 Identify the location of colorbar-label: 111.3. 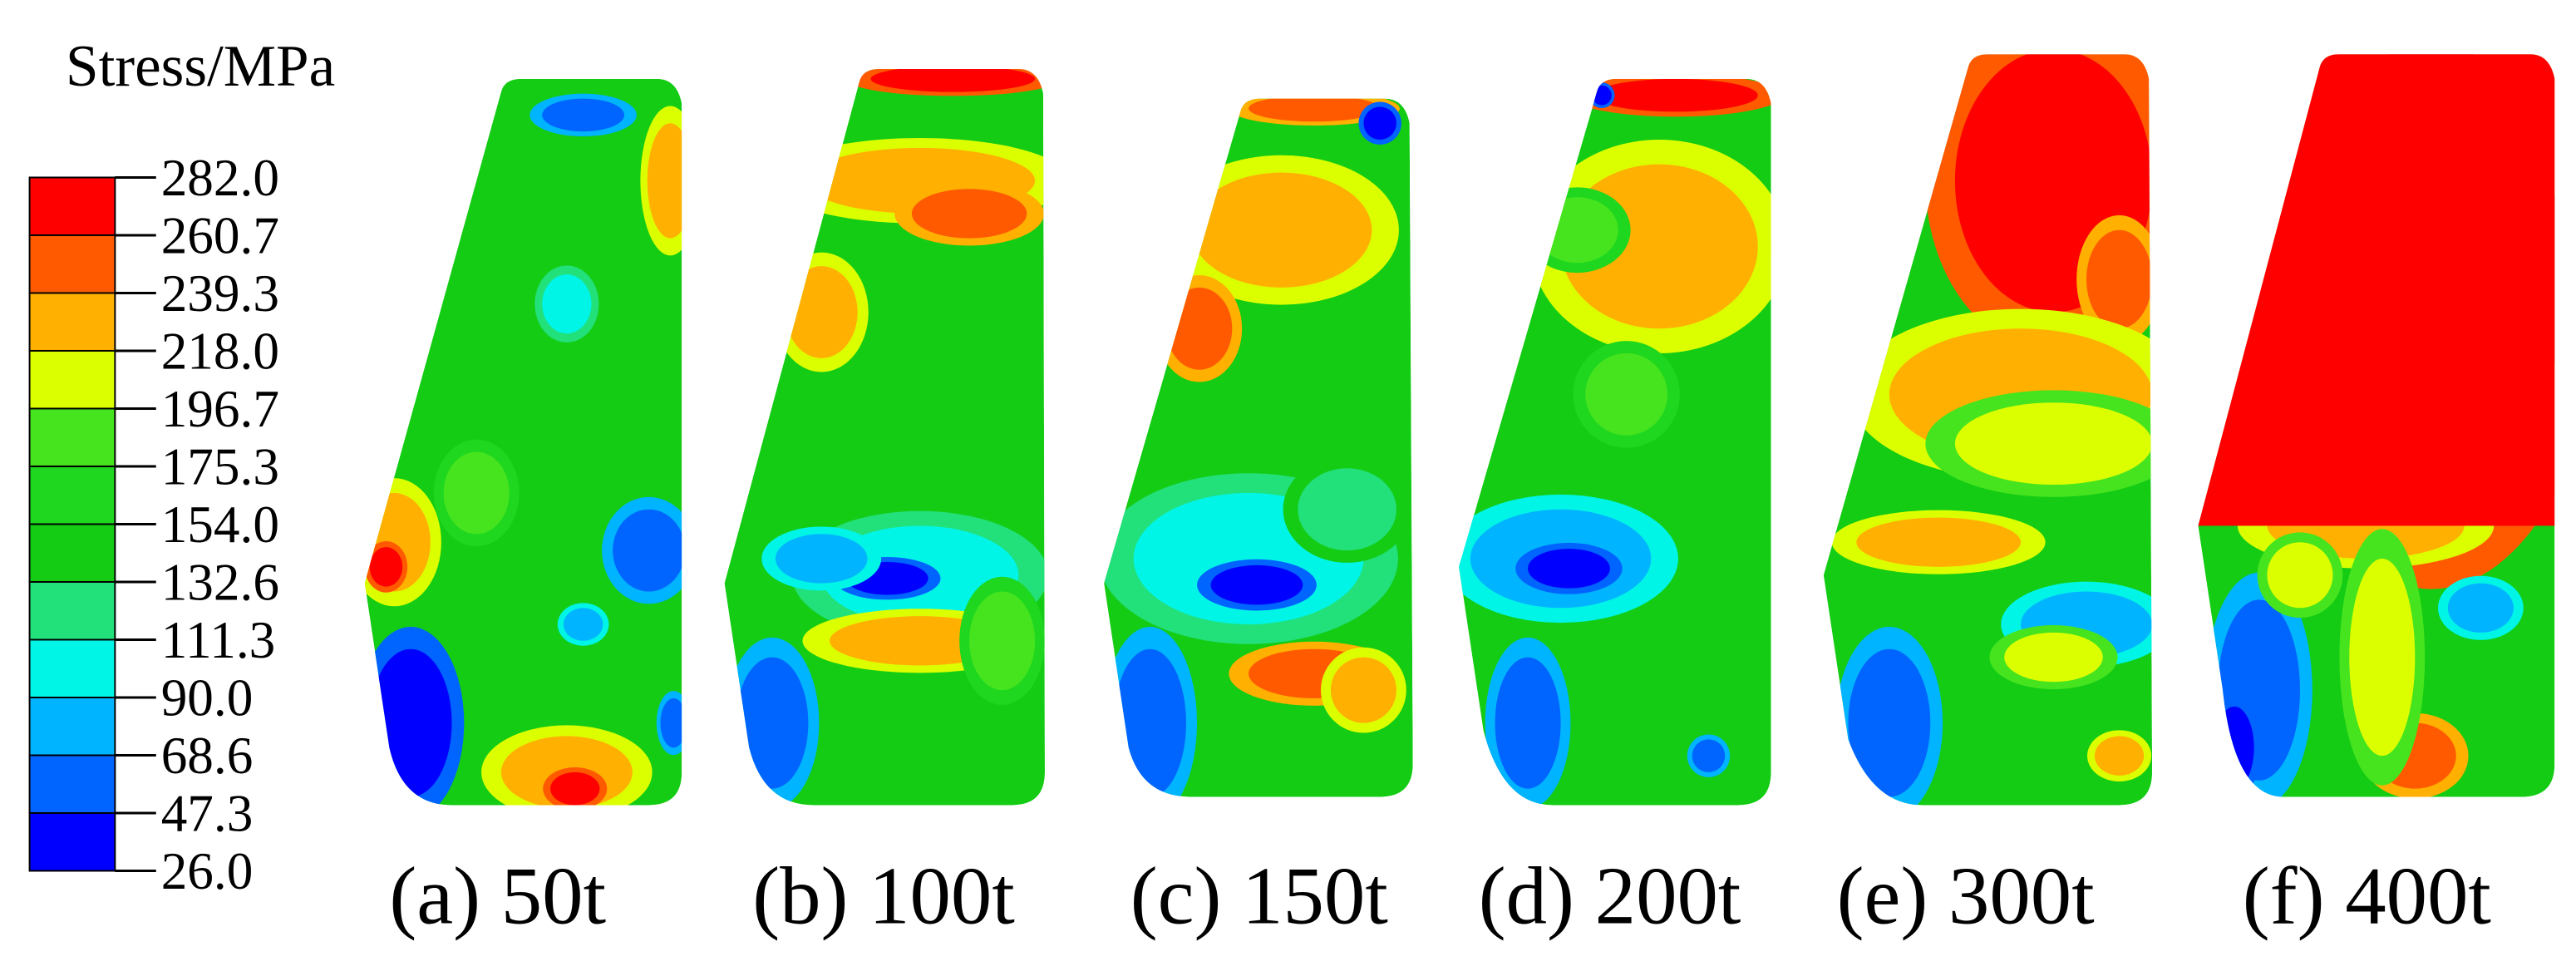
(218, 640).